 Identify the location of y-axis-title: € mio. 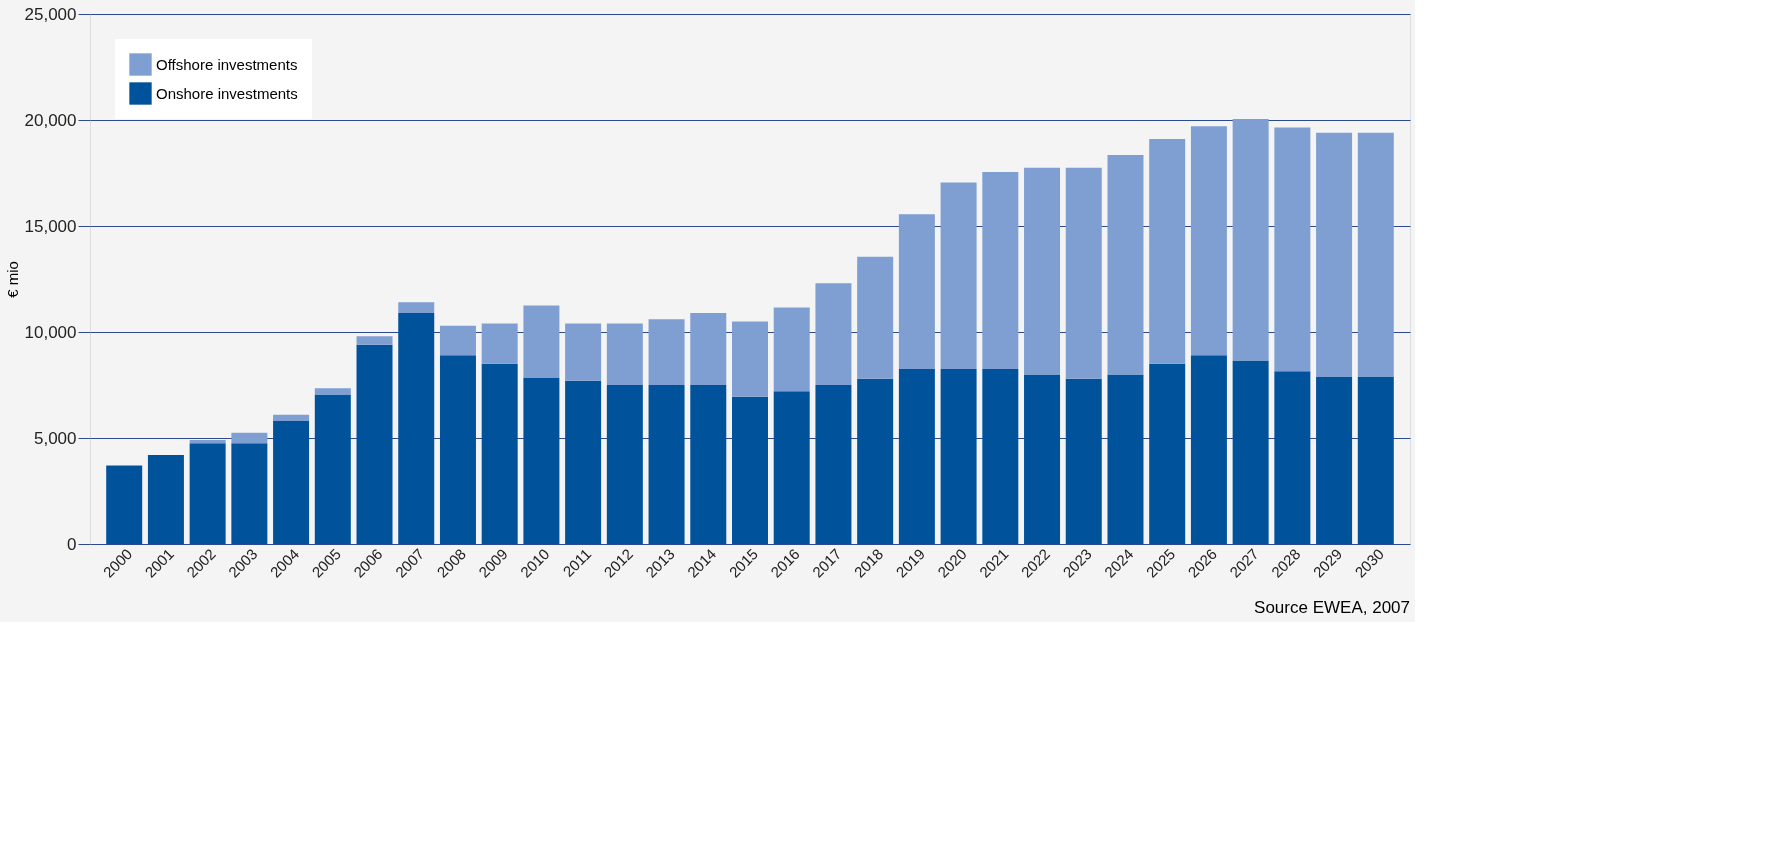
(12, 279).